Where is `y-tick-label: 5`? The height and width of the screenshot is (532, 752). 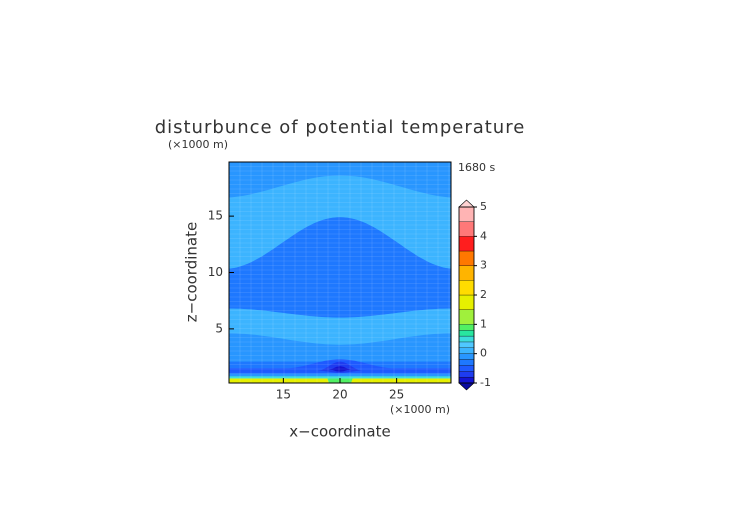
y-tick-label: 5 is located at coordinates (219, 328).